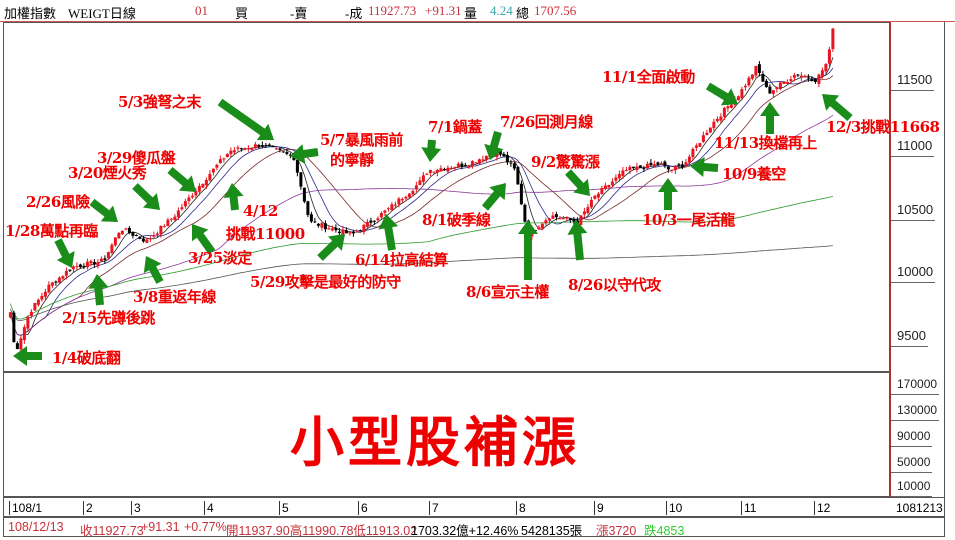 The height and width of the screenshot is (540, 955). What do you see at coordinates (688, 220) in the screenshot?
I see `annotation: 10/3一尾活龍` at bounding box center [688, 220].